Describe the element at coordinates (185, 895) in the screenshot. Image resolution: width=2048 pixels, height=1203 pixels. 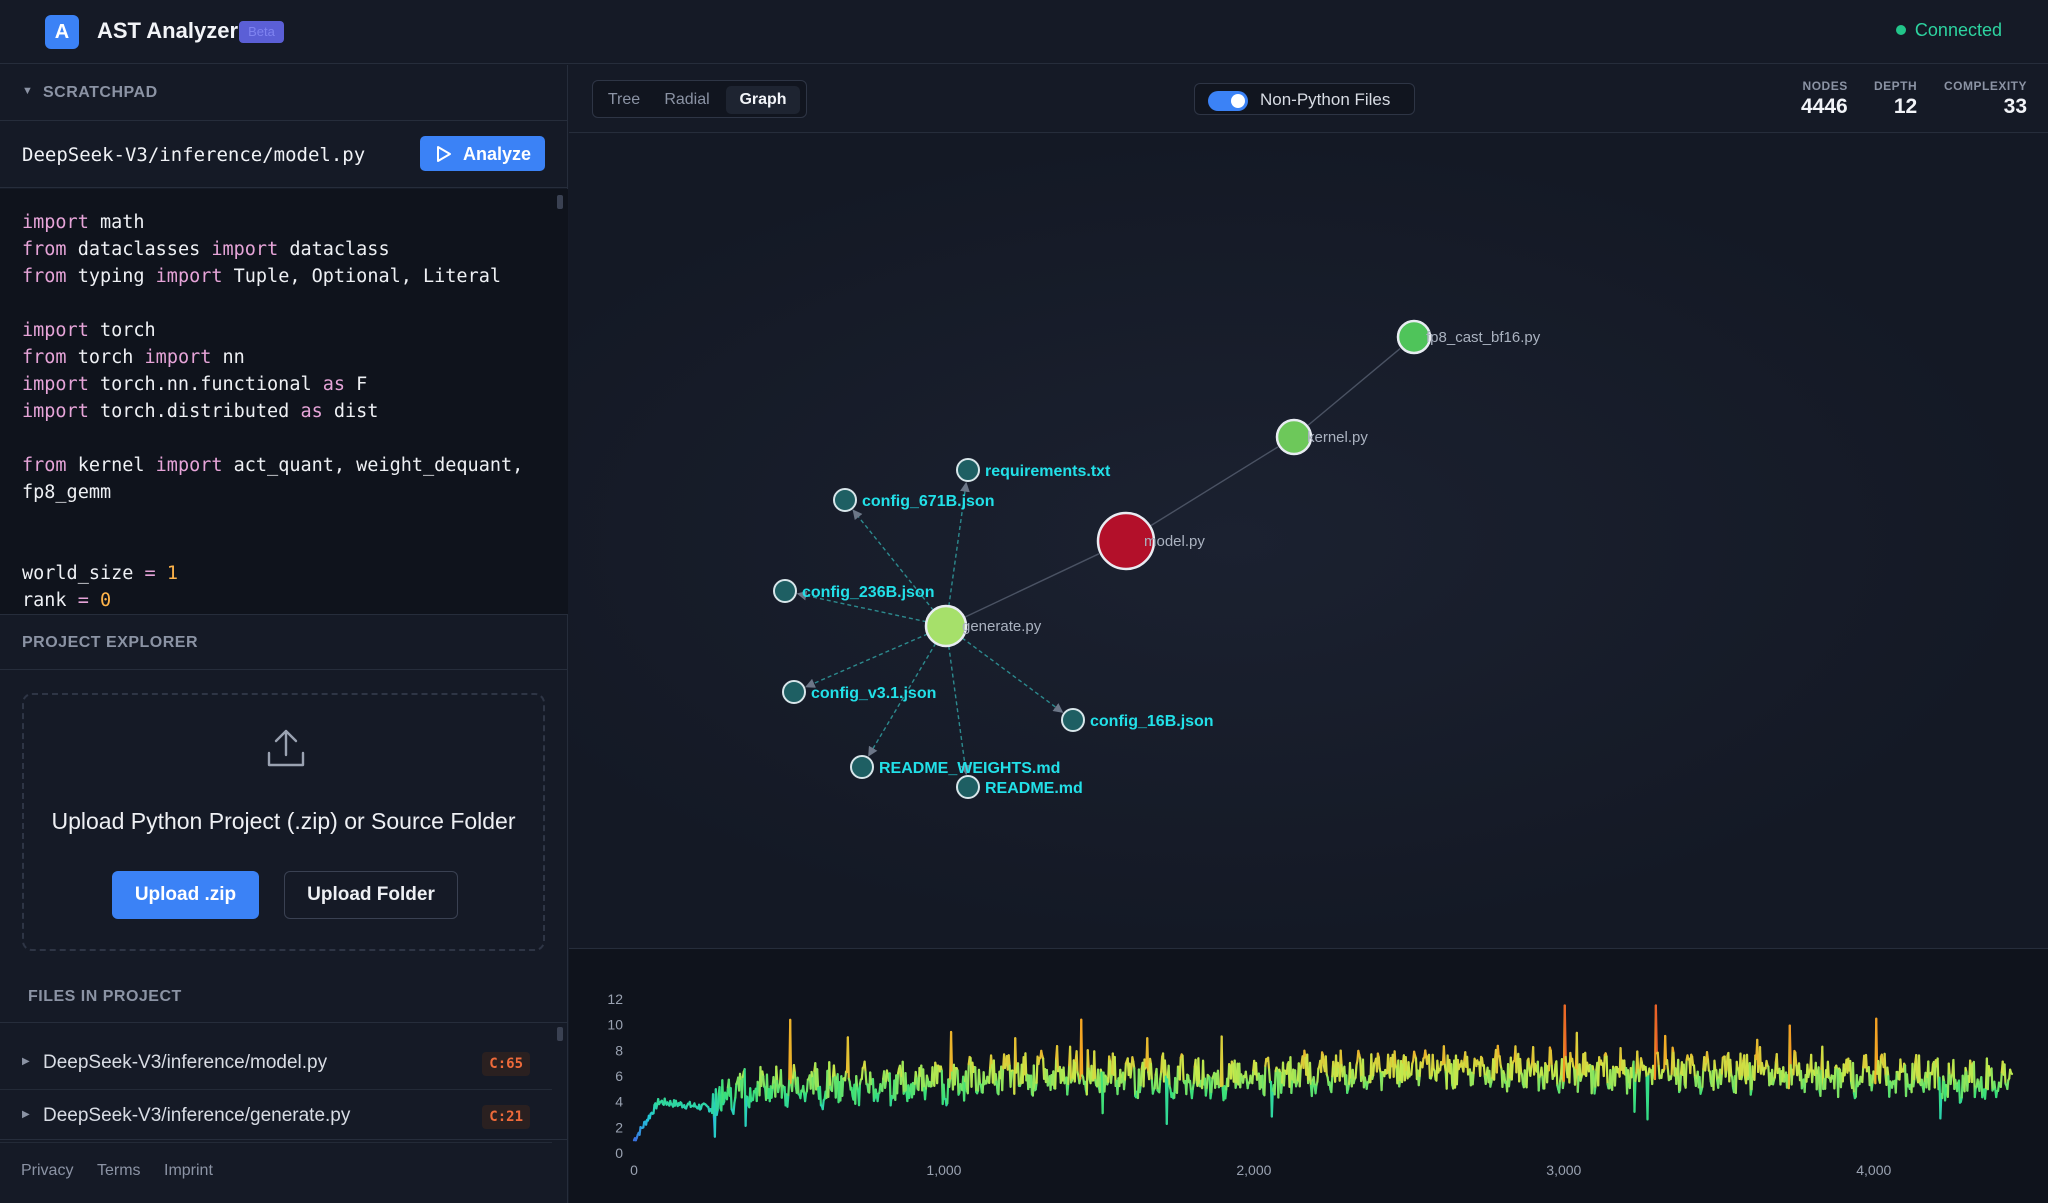
I see `upload-zip-button: Upload .zip` at that location.